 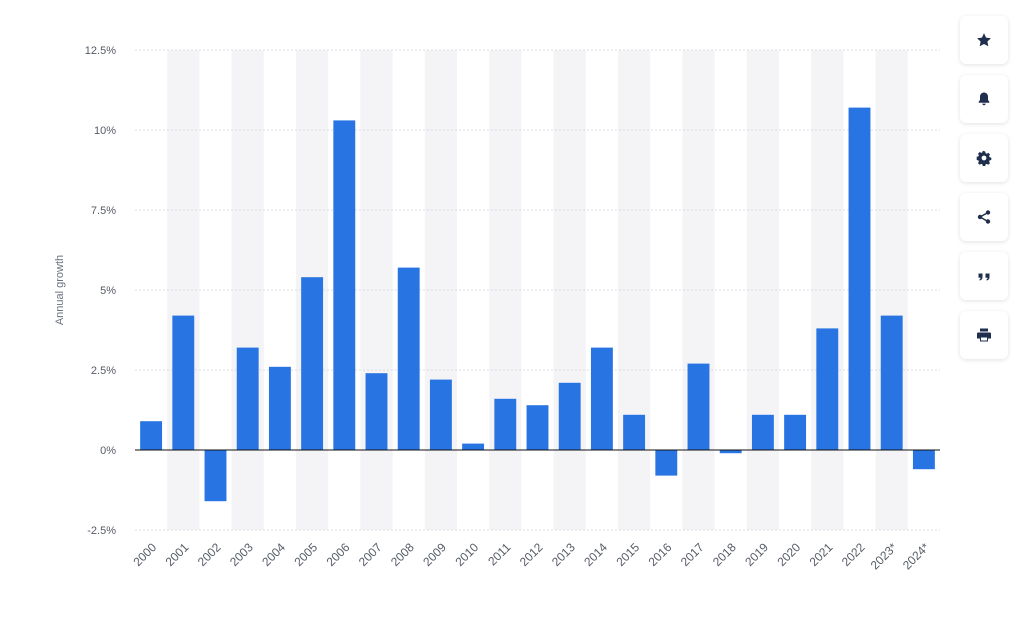 I want to click on x-tick-label: 2017, so click(x=692, y=554).